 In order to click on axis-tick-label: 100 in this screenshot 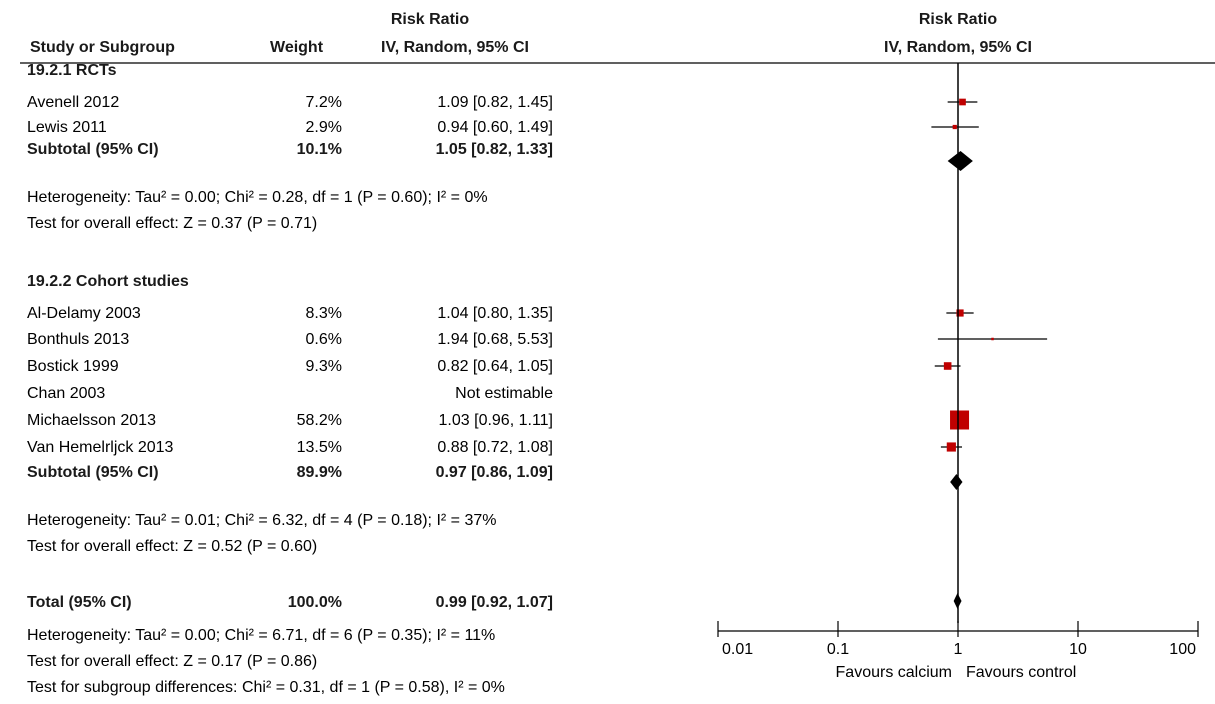, I will do `click(1182, 649)`.